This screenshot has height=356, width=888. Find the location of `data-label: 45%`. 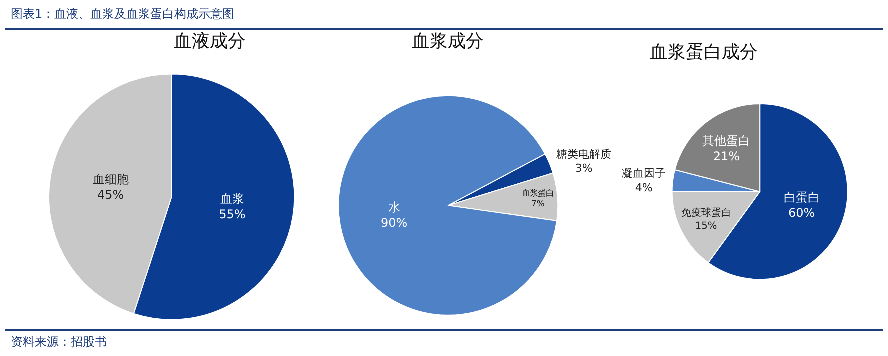

data-label: 45% is located at coordinates (110, 195).